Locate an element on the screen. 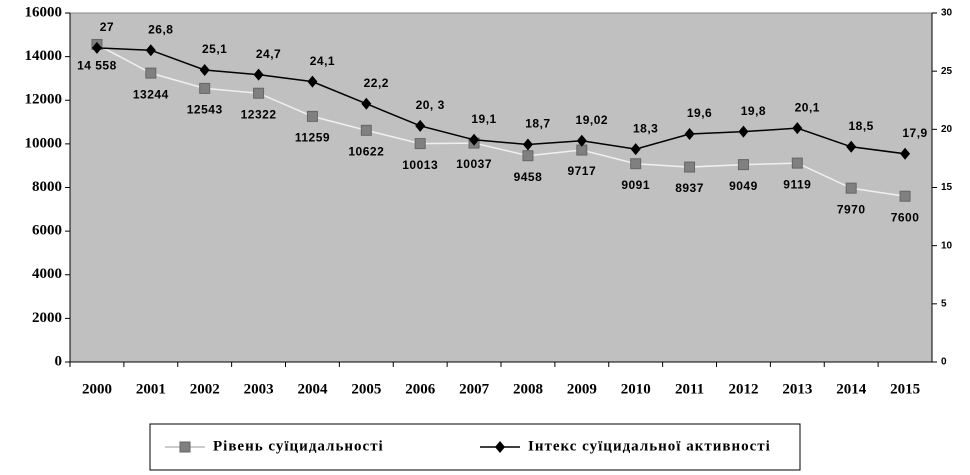  data-label: 19,1 is located at coordinates (483, 119).